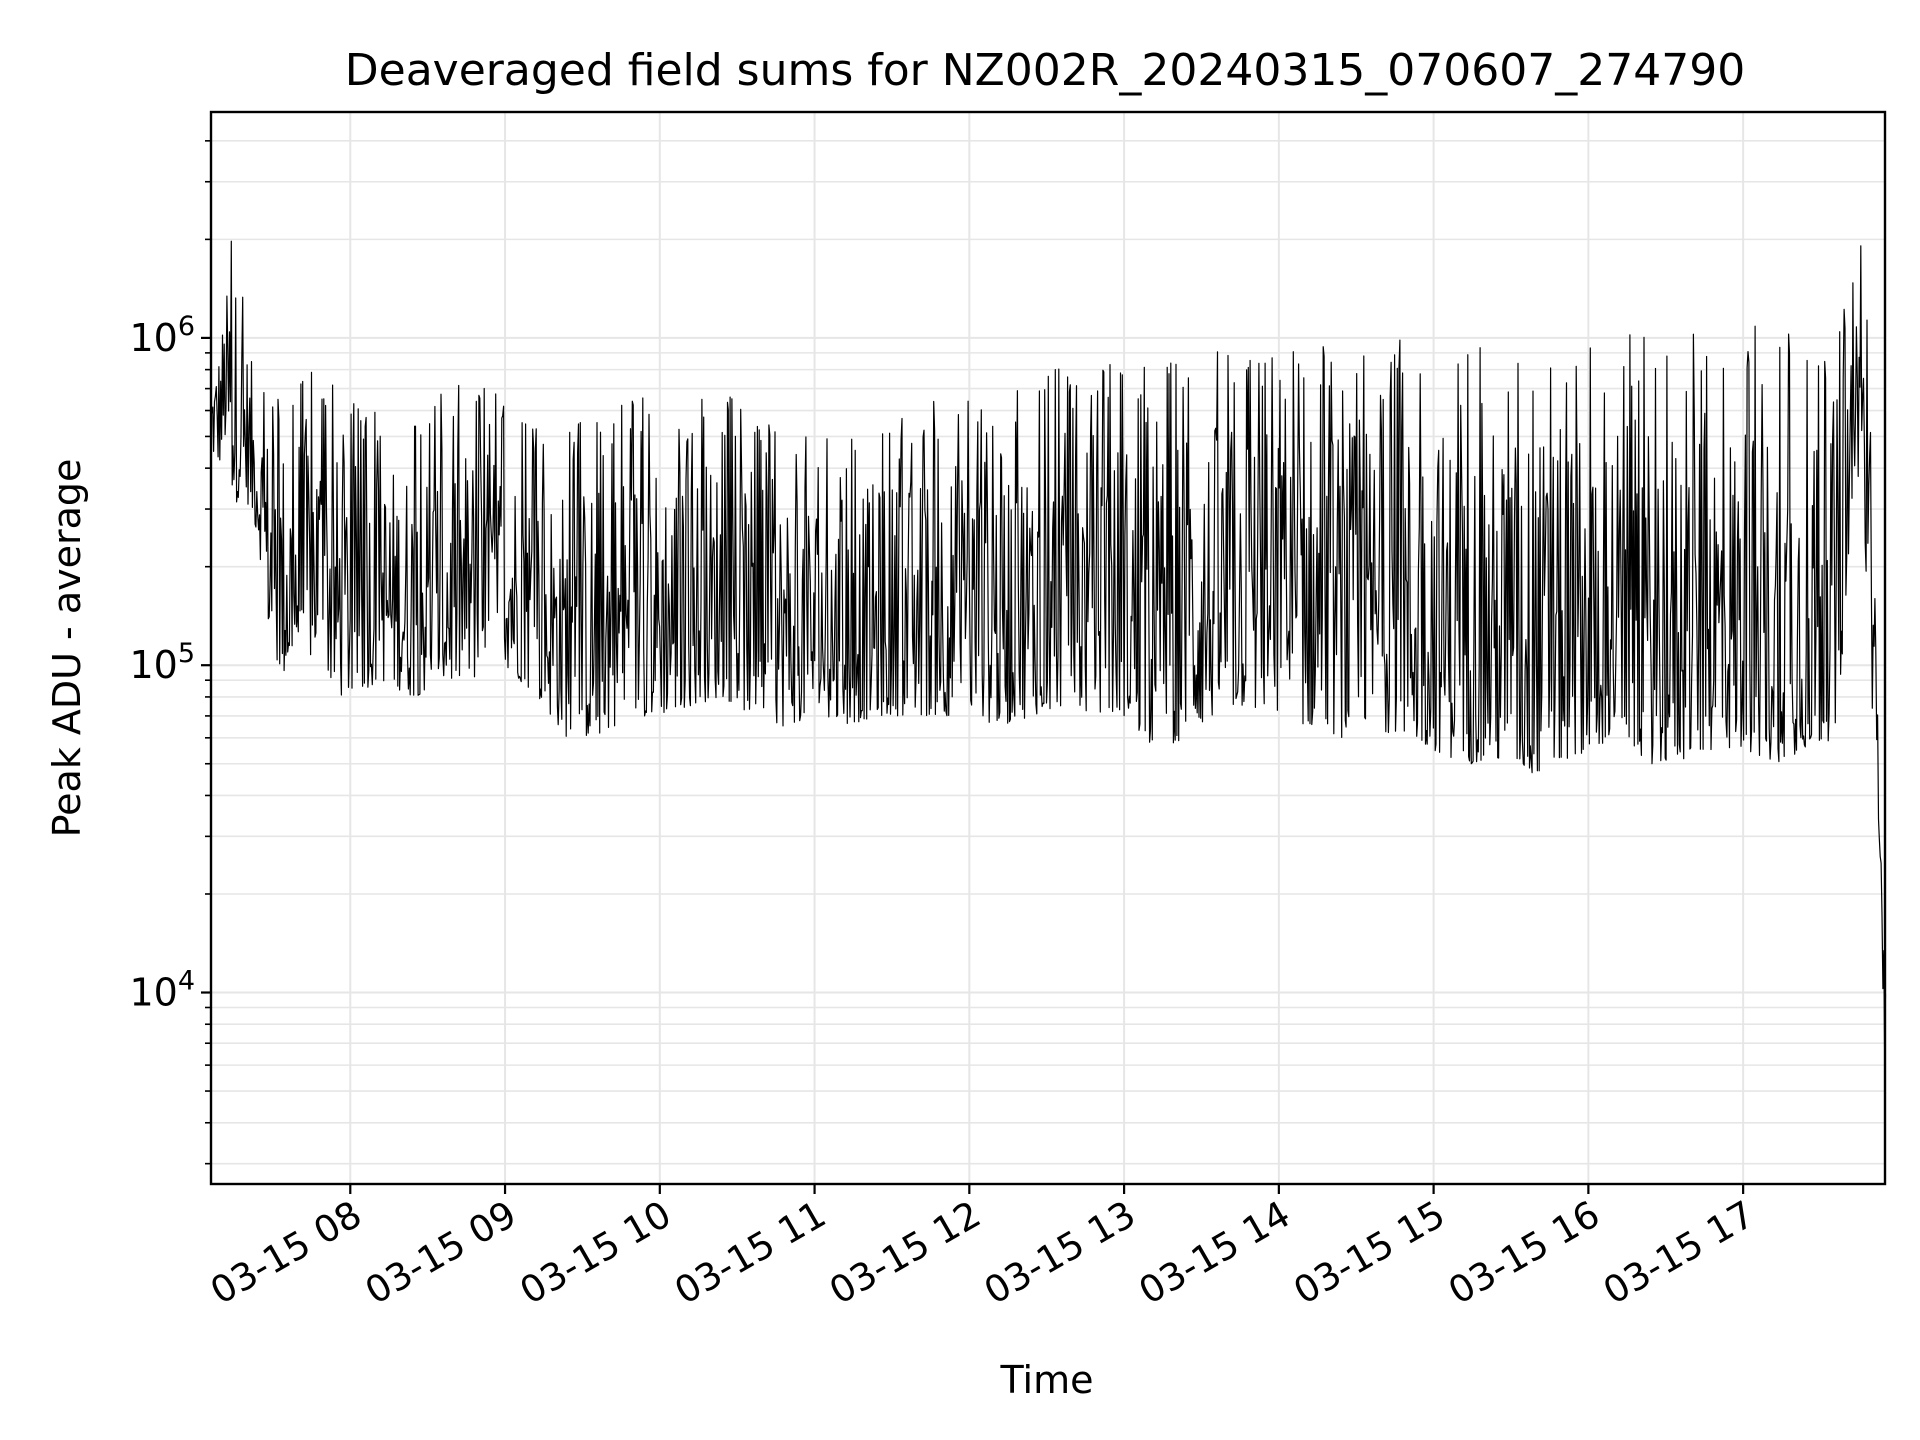 This screenshot has height=1440, width=1920. Describe the element at coordinates (1370, 1253) in the screenshot. I see `x-tick-label: 03-15 15` at that location.